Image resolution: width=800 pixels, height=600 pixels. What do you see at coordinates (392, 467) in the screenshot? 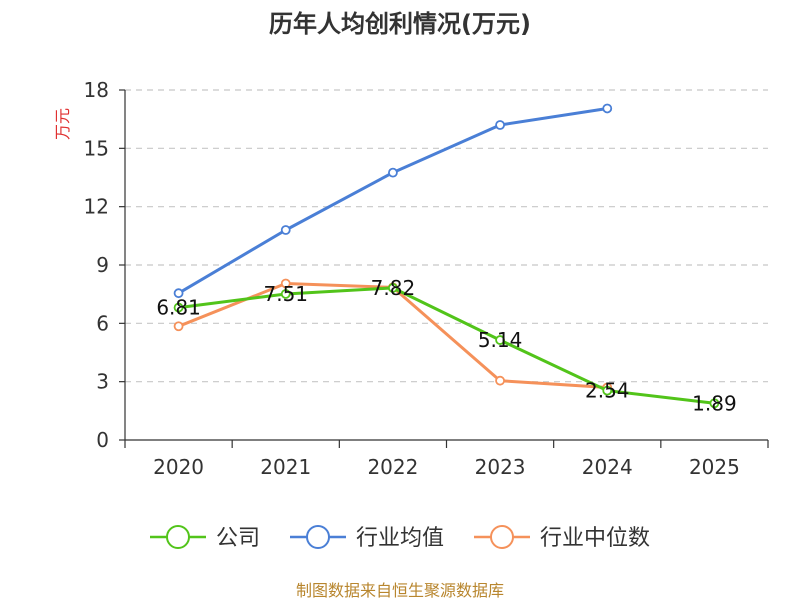
I see `x-tick-label-2022: 2022` at bounding box center [392, 467].